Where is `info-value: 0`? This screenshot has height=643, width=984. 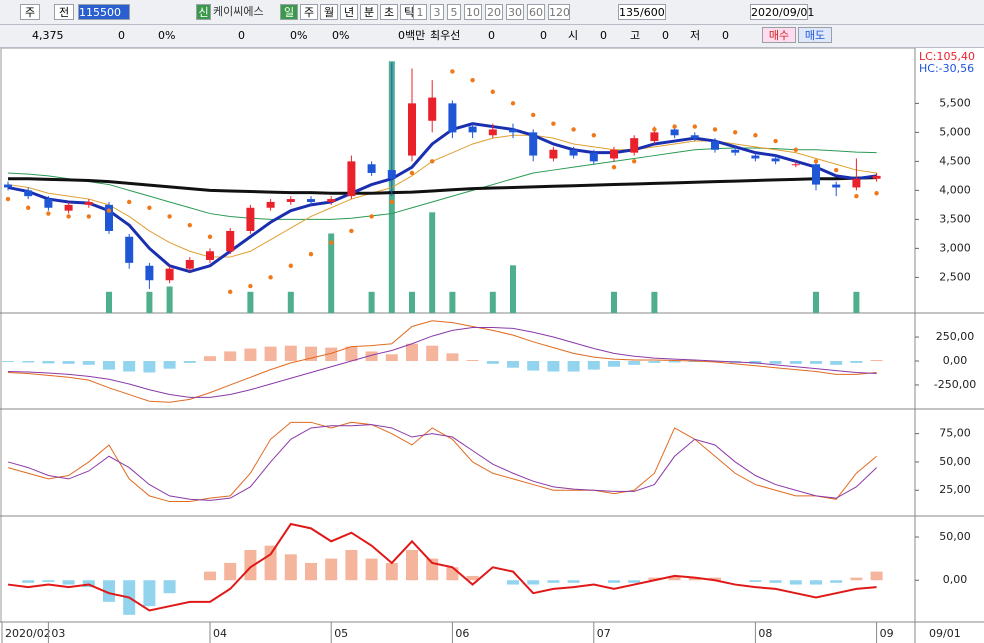
info-value: 0 is located at coordinates (543, 35).